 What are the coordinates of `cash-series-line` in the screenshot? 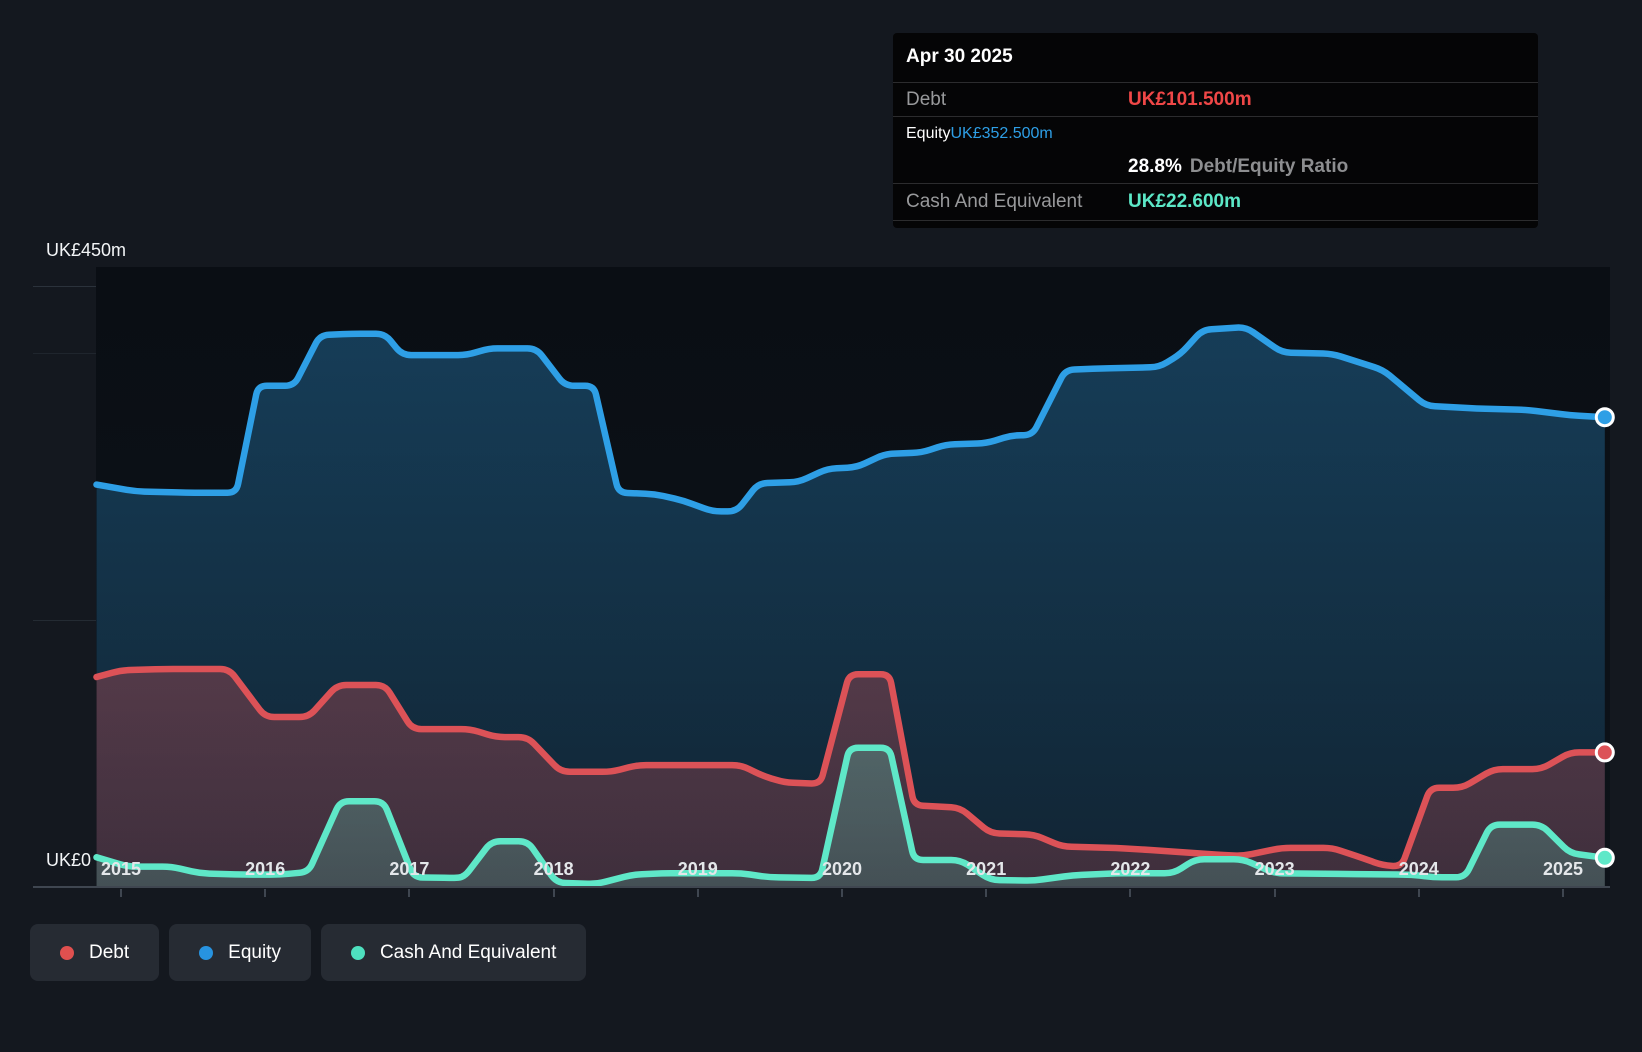 It's located at (851, 815).